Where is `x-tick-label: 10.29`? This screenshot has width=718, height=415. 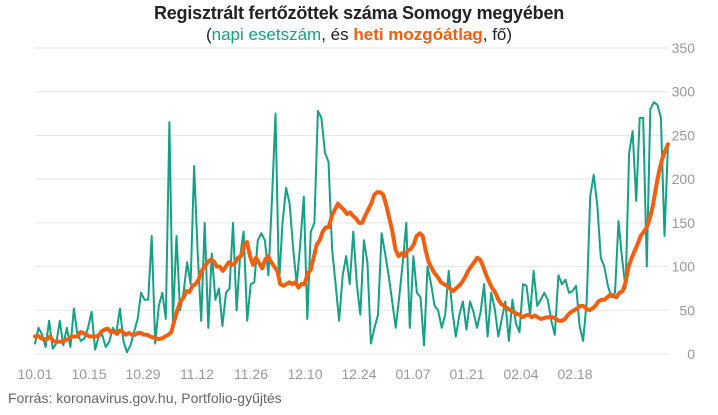 x-tick-label: 10.29 is located at coordinates (142, 374).